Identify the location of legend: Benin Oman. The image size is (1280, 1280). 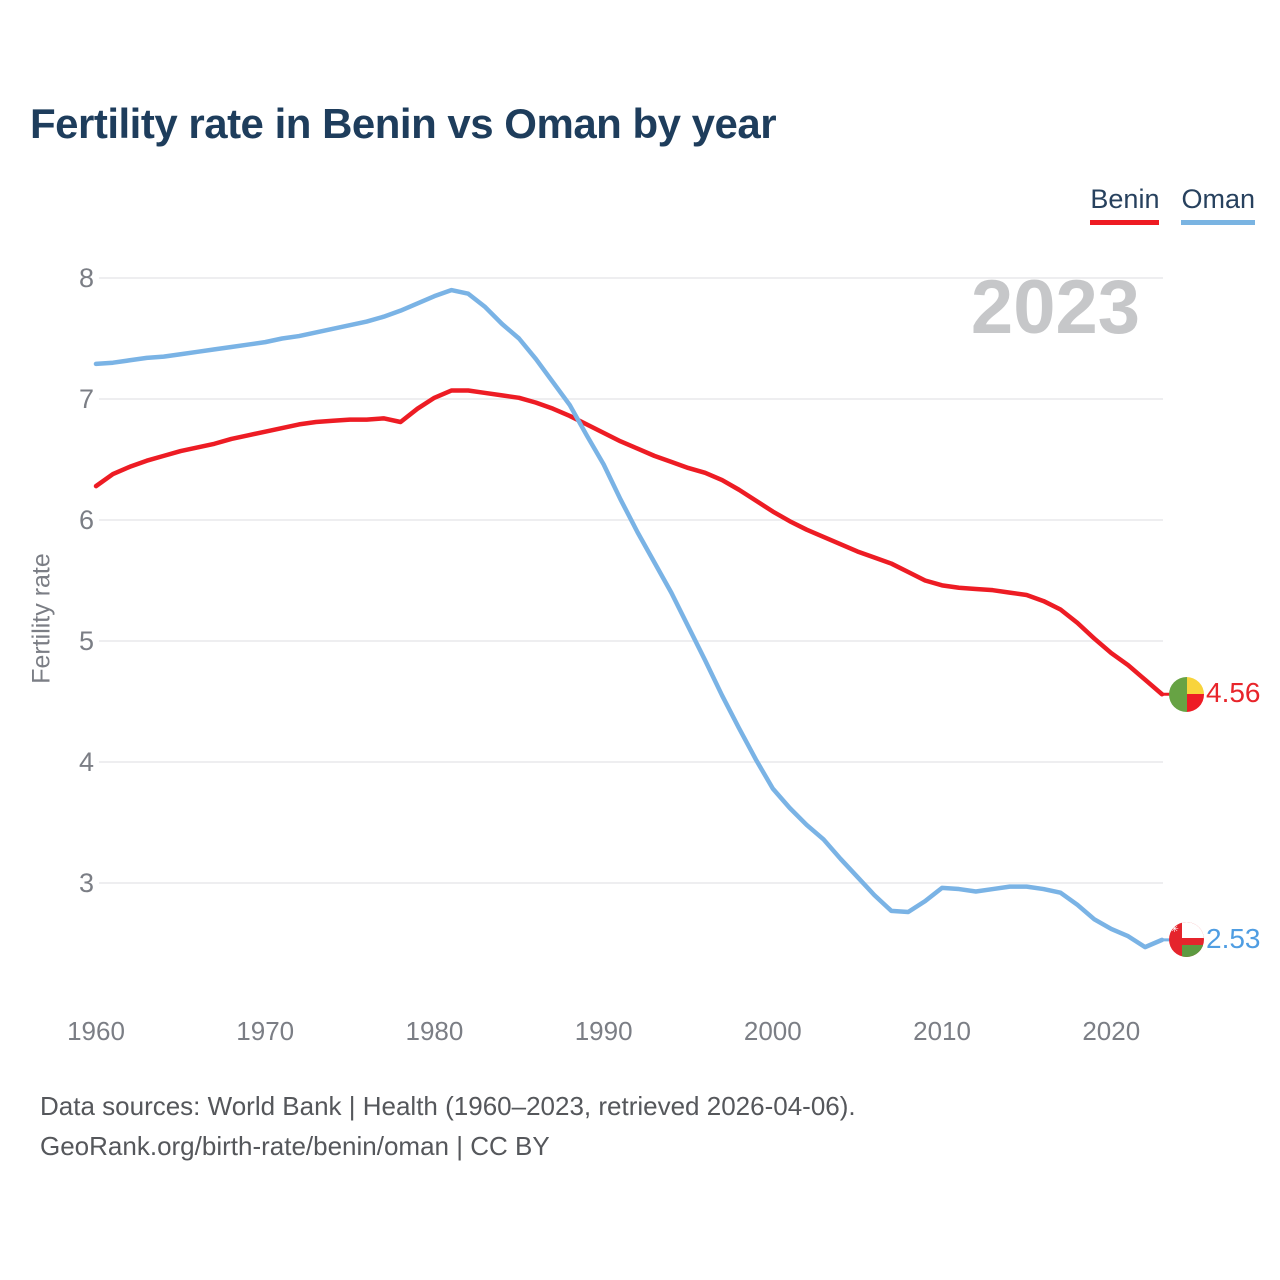
(1172, 204).